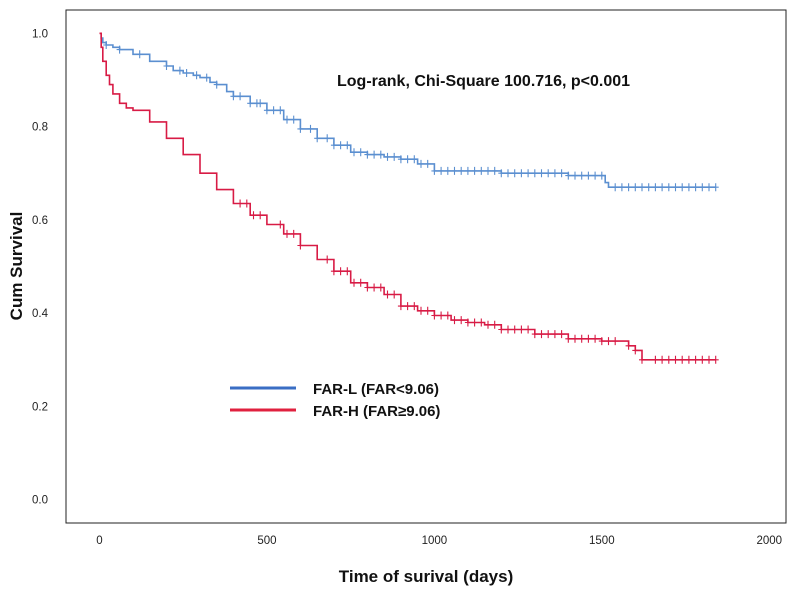 The image size is (800, 592). Describe the element at coordinates (40, 501) in the screenshot. I see `y-tick-label: 0.0` at that location.